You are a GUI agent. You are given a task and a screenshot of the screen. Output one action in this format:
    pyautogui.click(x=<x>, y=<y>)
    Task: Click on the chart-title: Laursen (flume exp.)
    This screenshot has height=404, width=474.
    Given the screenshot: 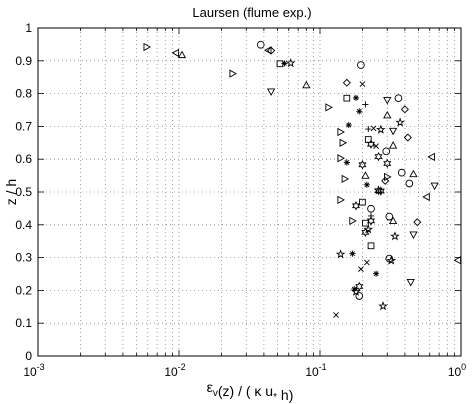 What is the action you would take?
    pyautogui.click(x=251, y=12)
    